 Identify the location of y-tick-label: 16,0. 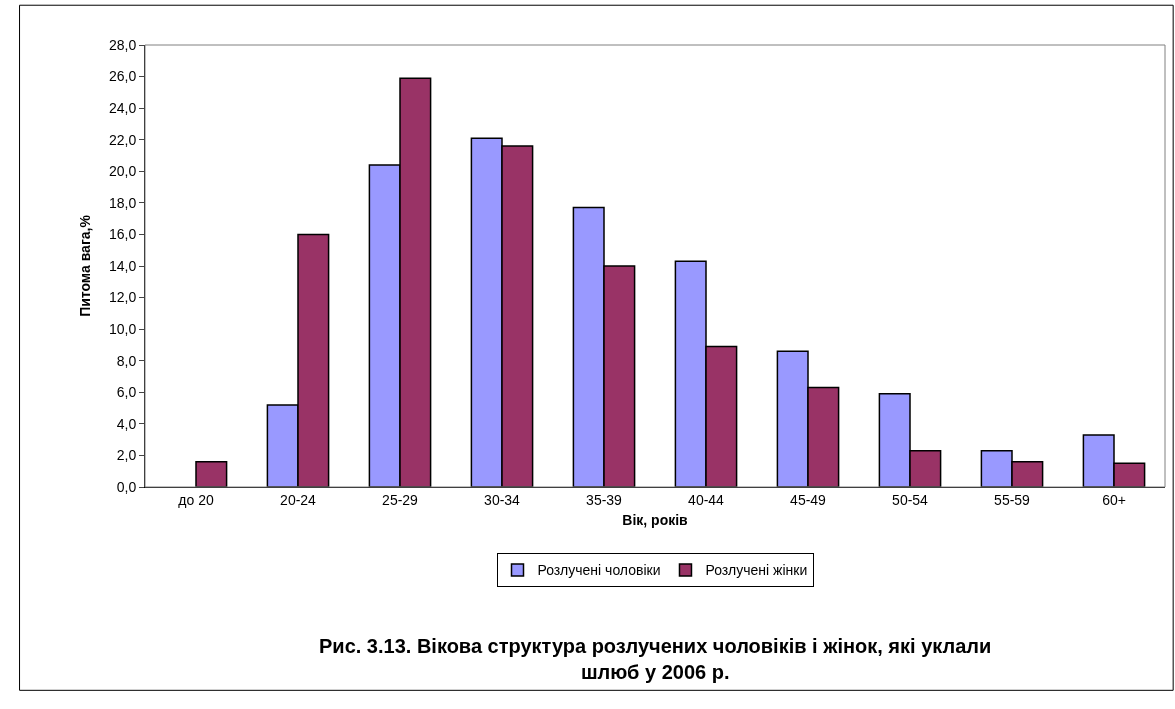
(122, 234).